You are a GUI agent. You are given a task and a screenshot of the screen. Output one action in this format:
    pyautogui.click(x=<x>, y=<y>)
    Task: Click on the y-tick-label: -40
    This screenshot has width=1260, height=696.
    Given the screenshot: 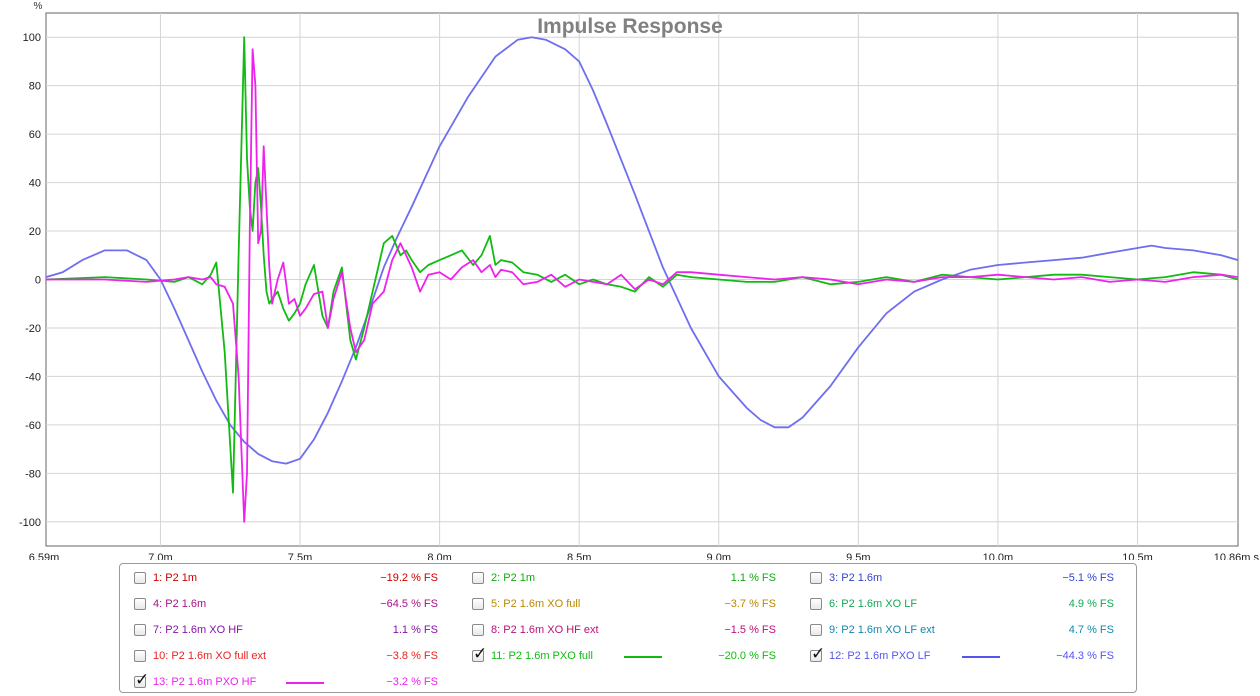 What is the action you would take?
    pyautogui.click(x=33, y=377)
    